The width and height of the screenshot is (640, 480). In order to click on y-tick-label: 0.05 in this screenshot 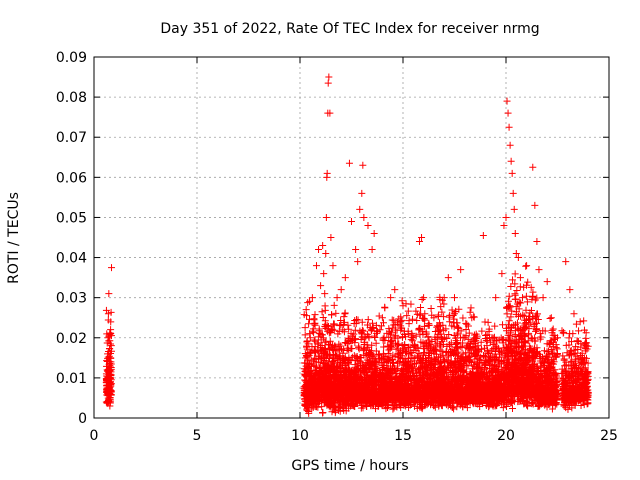, I will do `click(71, 218)`.